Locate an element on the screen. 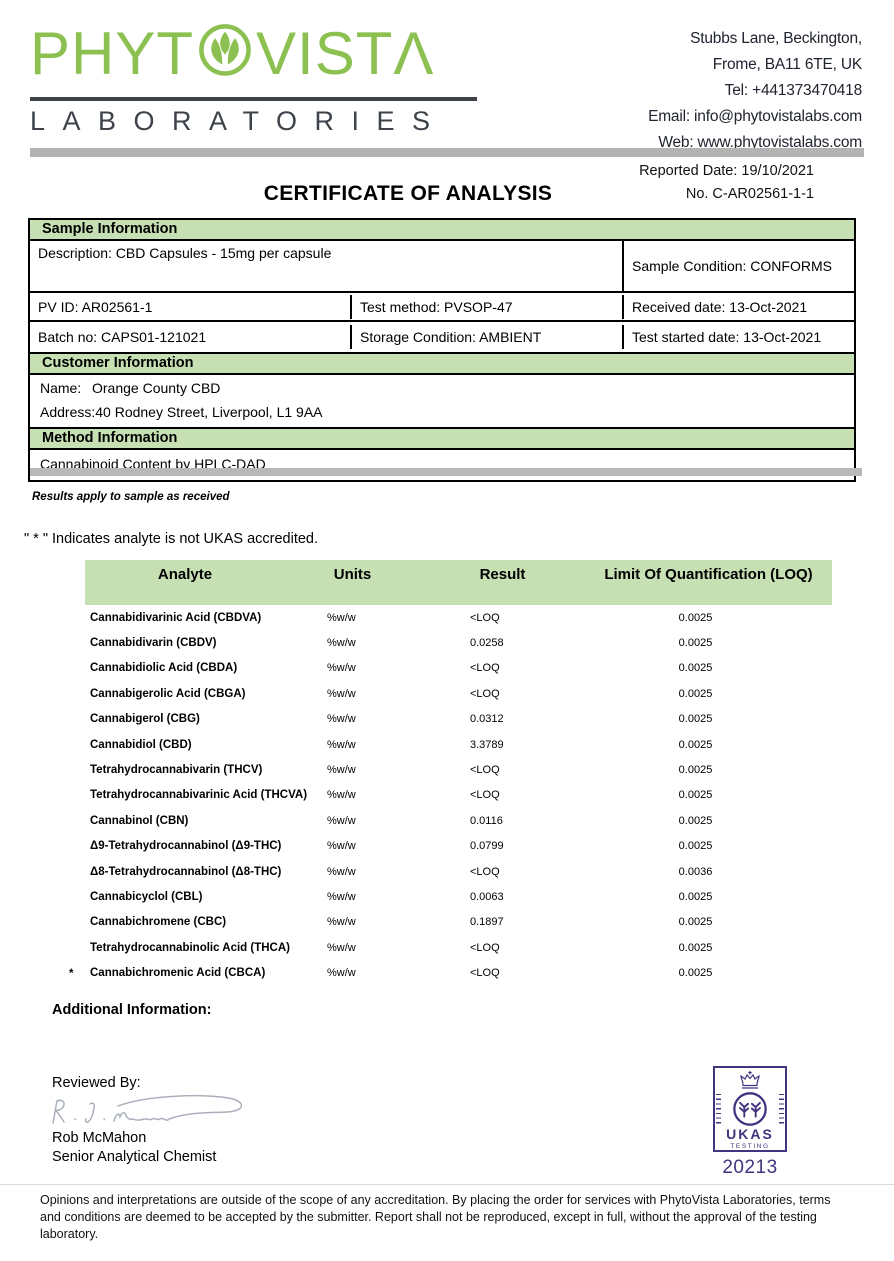  batch-no: Batch no: CAPS01-121021 is located at coordinates (122, 337).